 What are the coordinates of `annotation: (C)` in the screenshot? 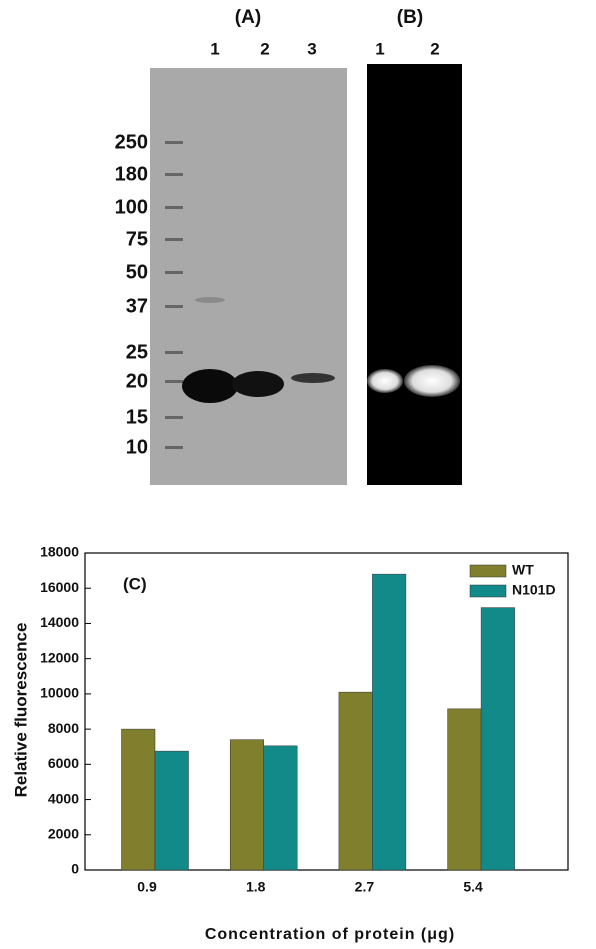 It's located at (135, 583).